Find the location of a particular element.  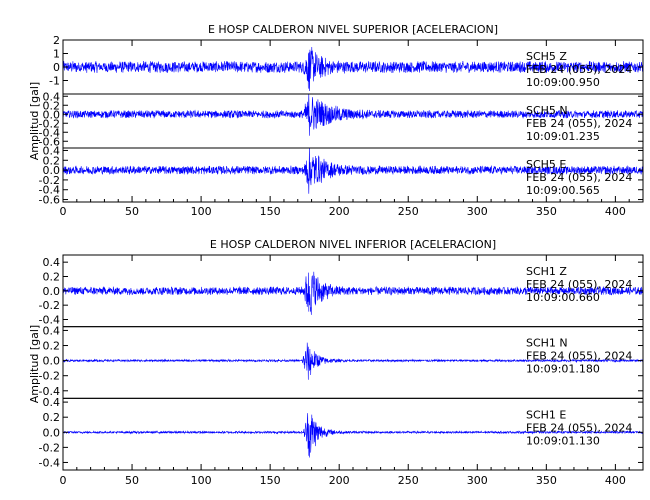

y-tick-label: 0 is located at coordinates (56, 67).